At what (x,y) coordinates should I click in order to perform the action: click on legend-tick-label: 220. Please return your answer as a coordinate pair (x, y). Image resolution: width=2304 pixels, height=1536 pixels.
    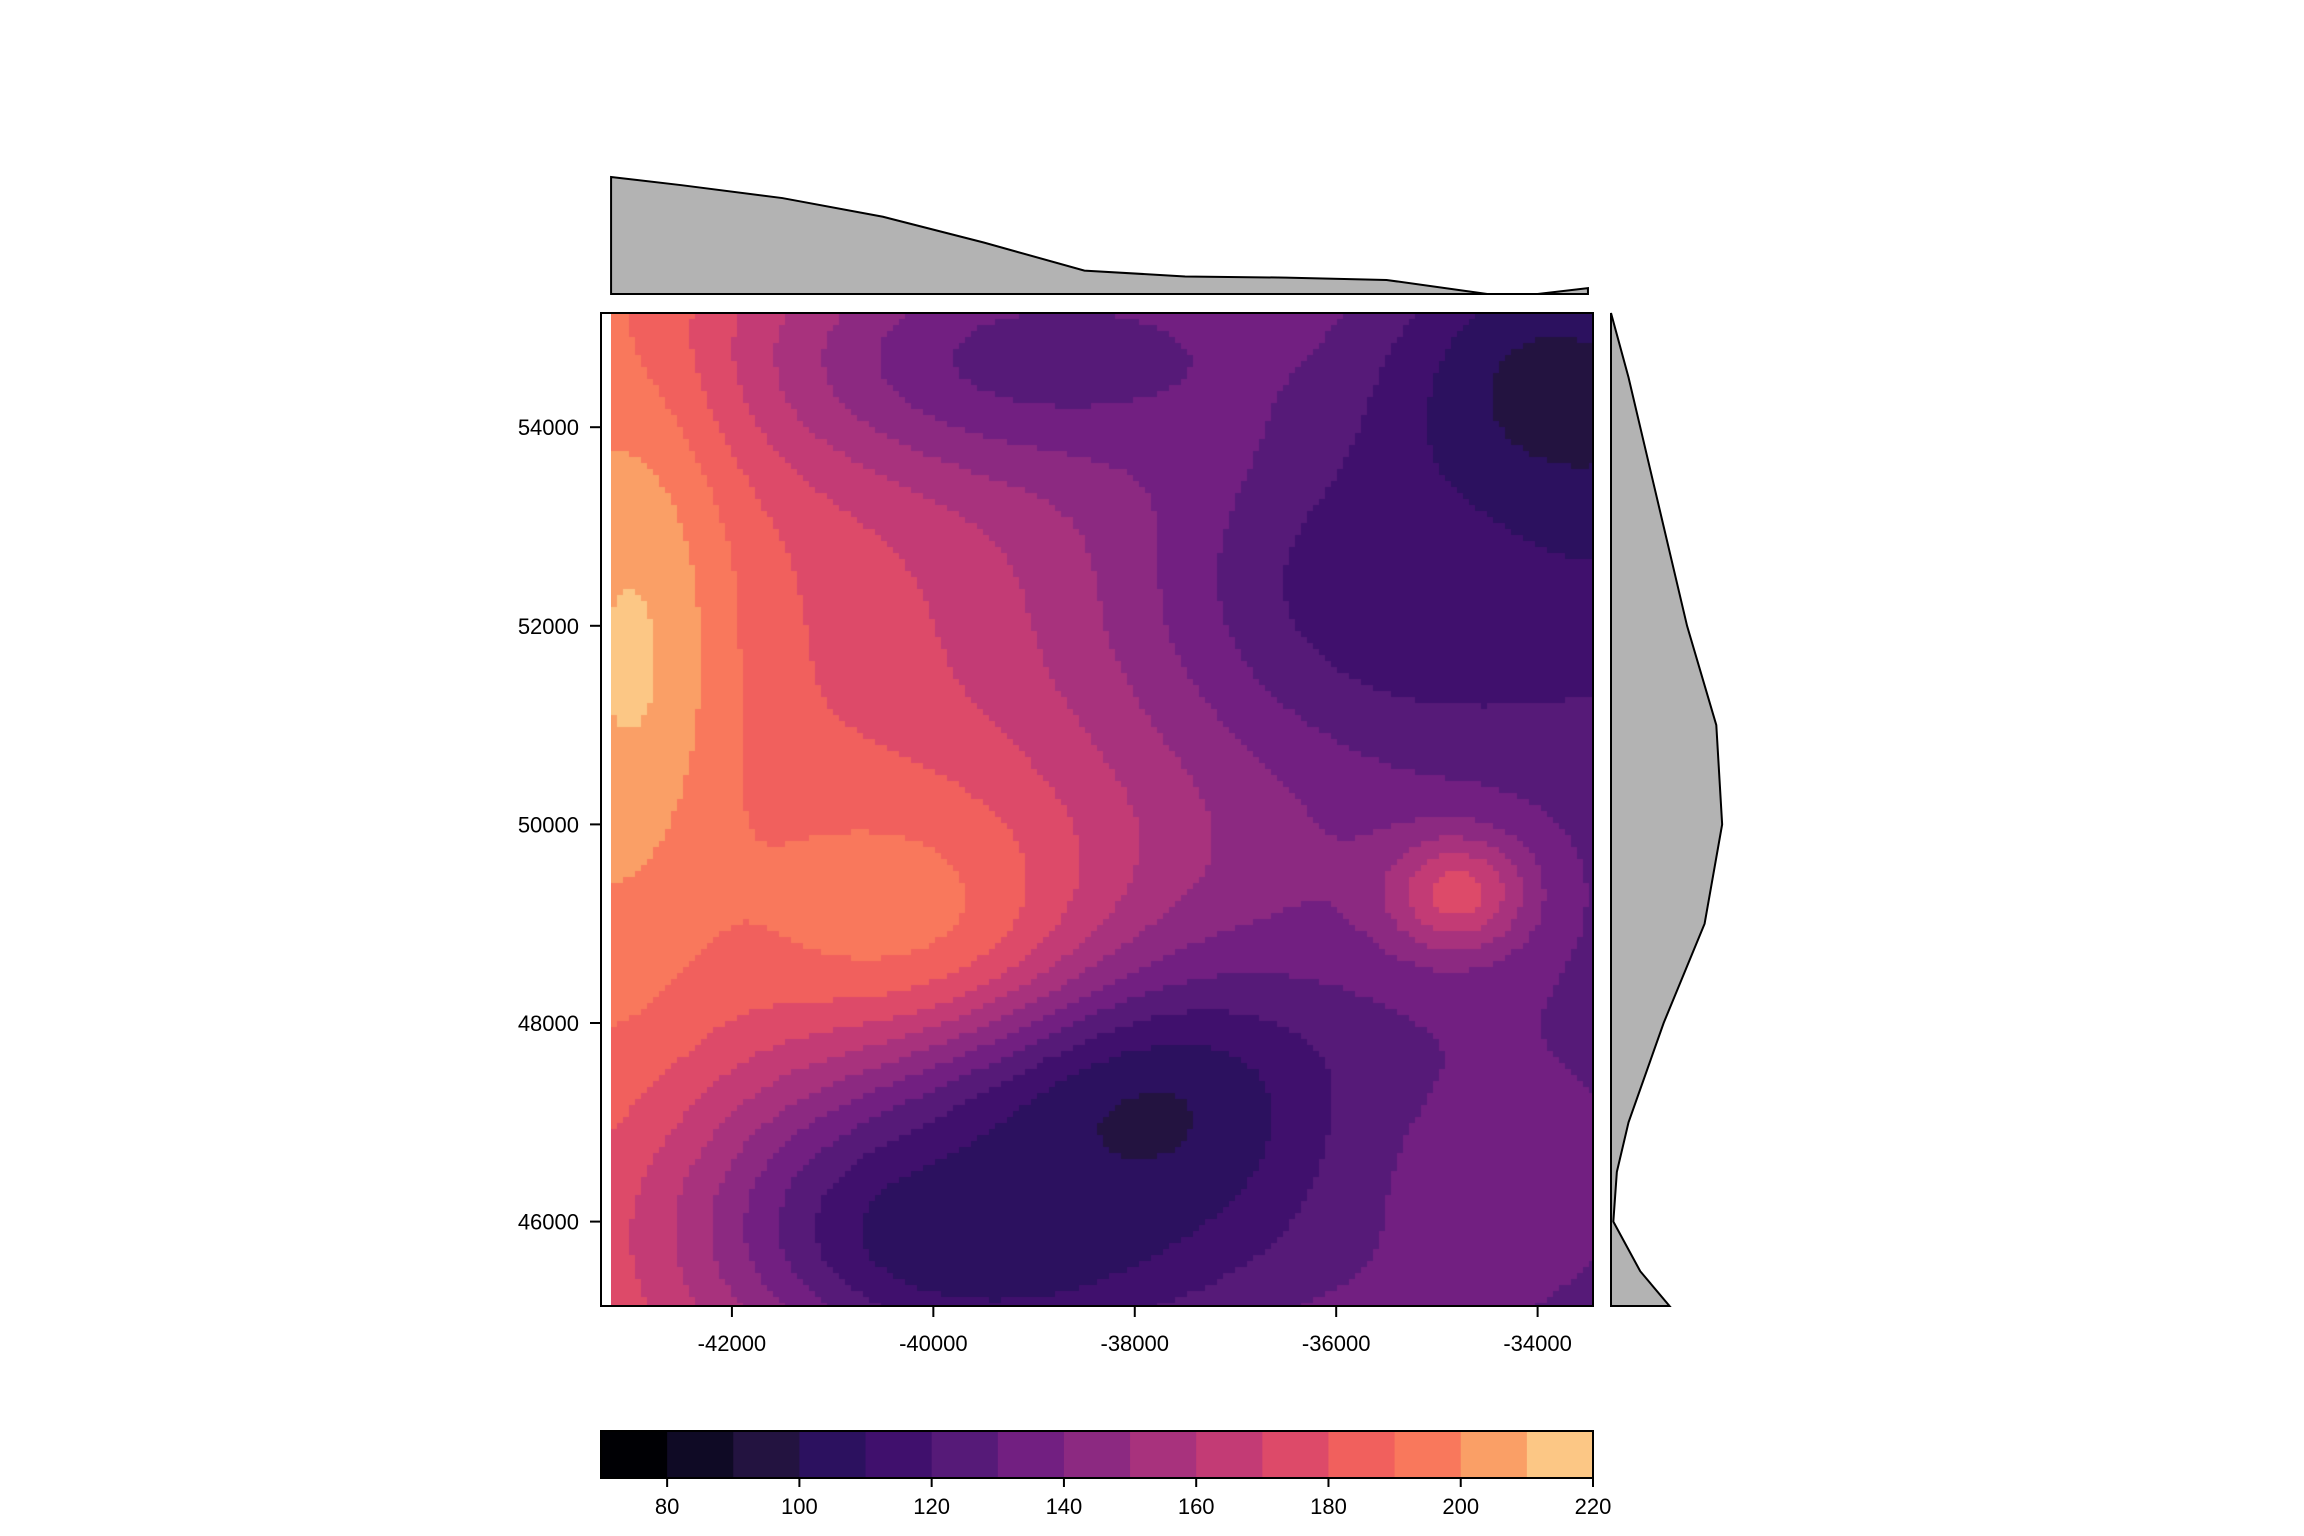
    Looking at the image, I should click on (1593, 1506).